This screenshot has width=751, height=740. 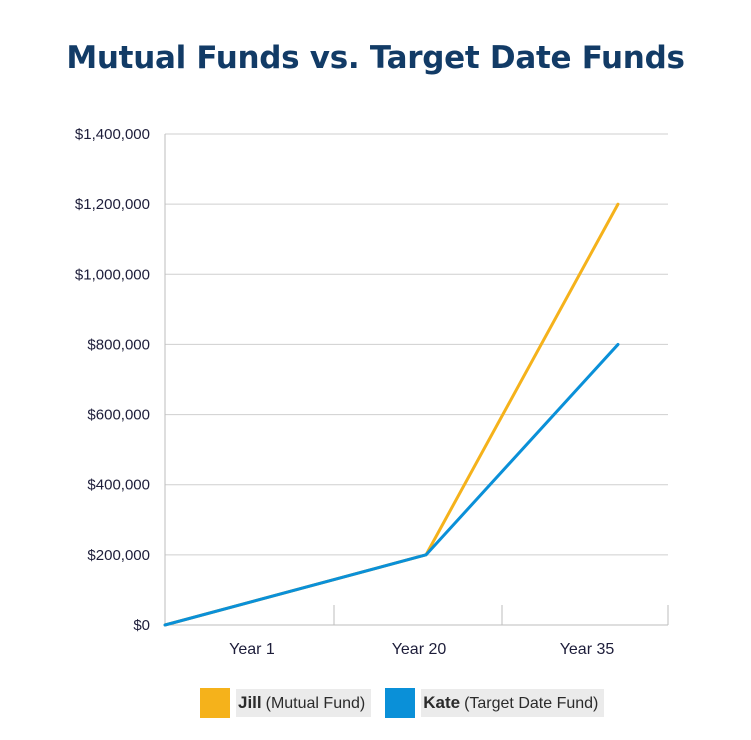 I want to click on y-tick-label: $800,000, so click(x=118, y=344).